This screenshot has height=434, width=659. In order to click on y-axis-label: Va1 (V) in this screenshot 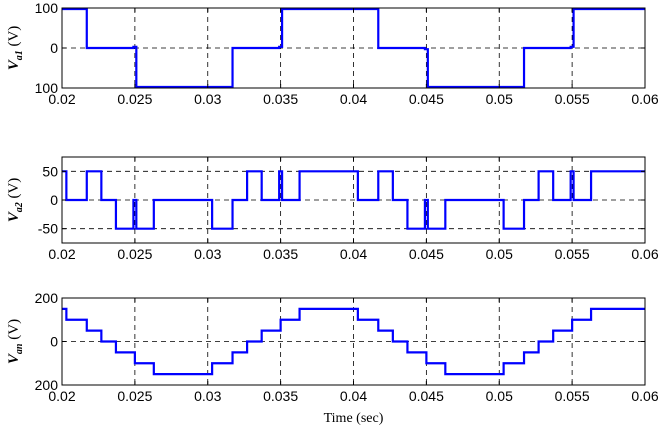, I will do `click(15, 48)`.